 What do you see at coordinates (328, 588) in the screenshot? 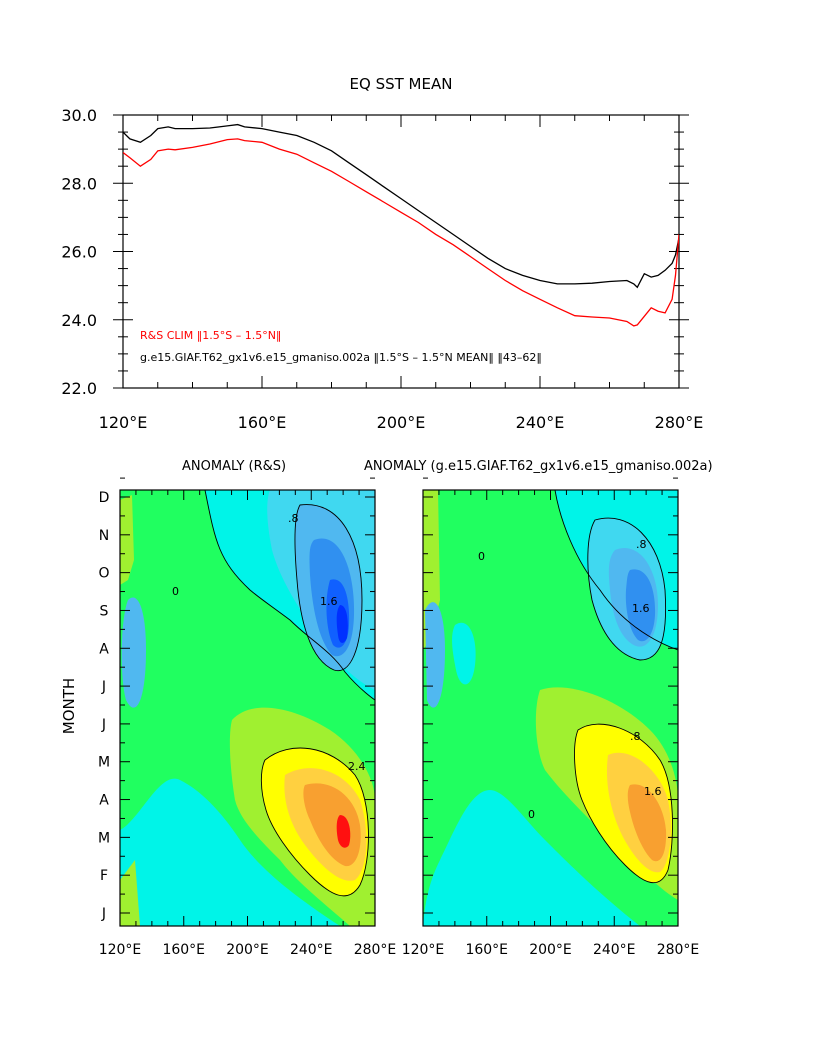
I see `rs-contour-neg` at bounding box center [328, 588].